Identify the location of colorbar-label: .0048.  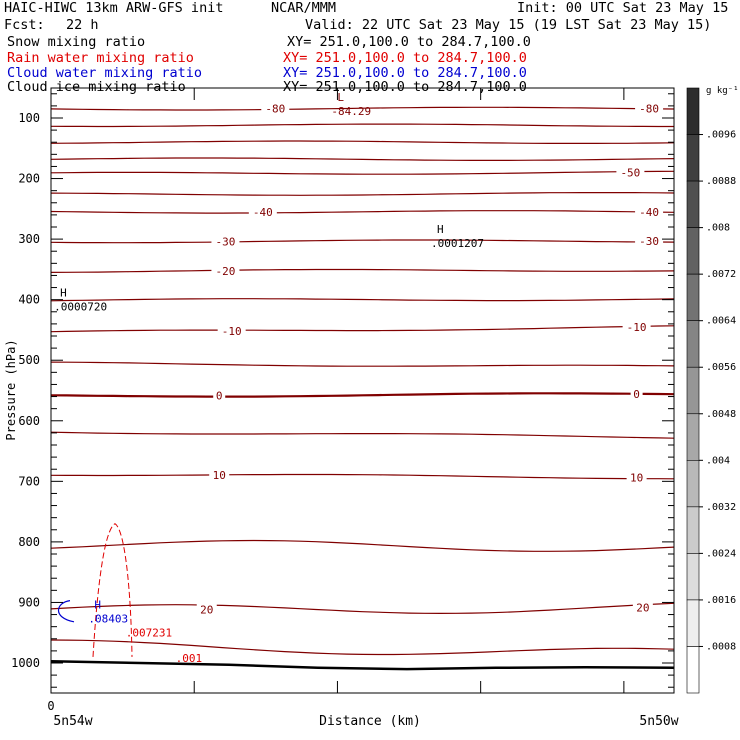
(721, 414).